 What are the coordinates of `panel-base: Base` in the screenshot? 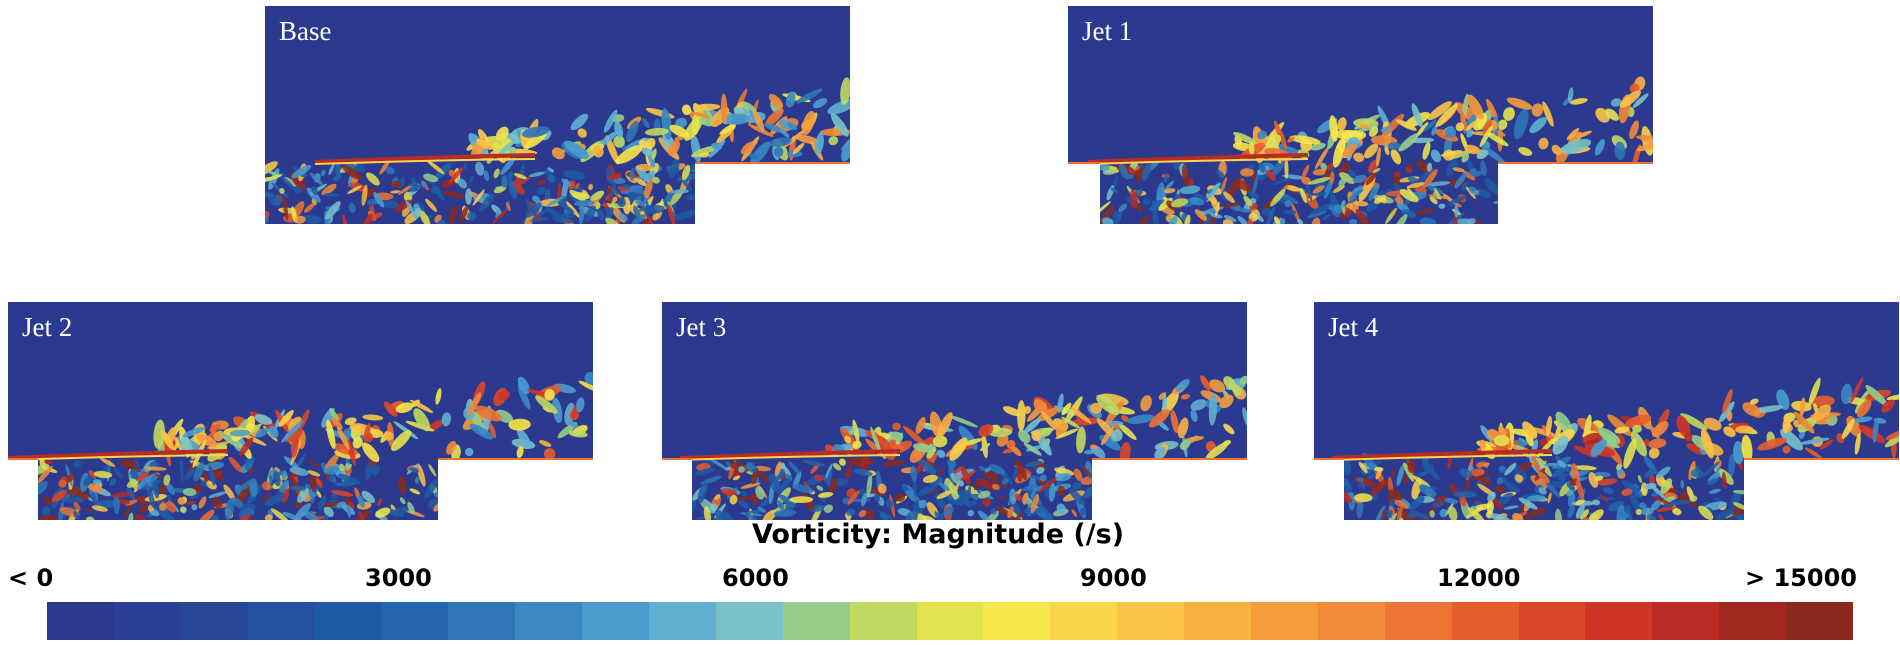 It's located at (557, 117).